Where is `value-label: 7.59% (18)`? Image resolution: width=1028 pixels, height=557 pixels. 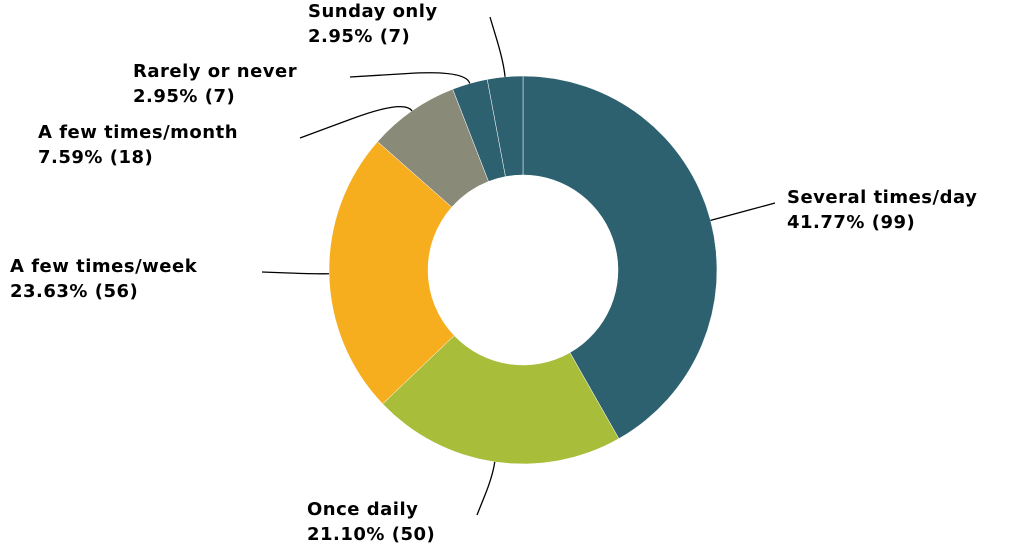
value-label: 7.59% (18) is located at coordinates (95, 157).